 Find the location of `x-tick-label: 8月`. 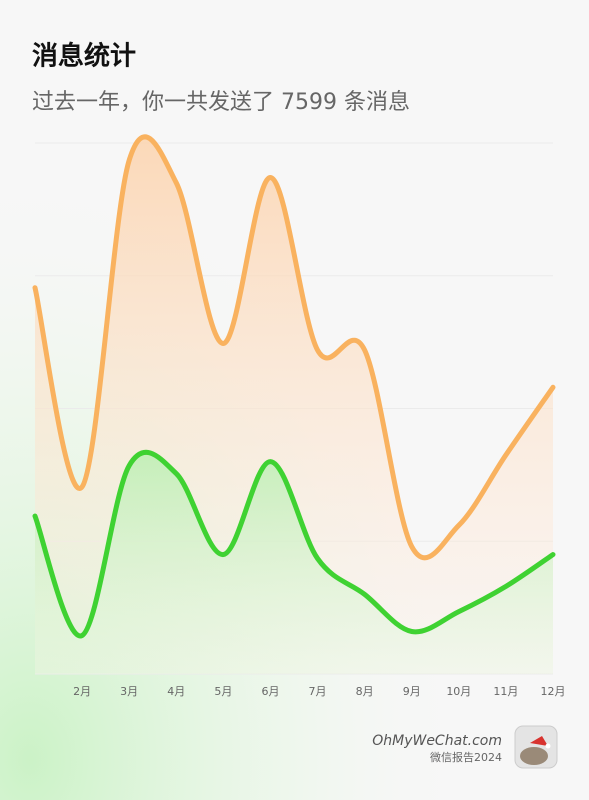

x-tick-label: 8月 is located at coordinates (365, 691).